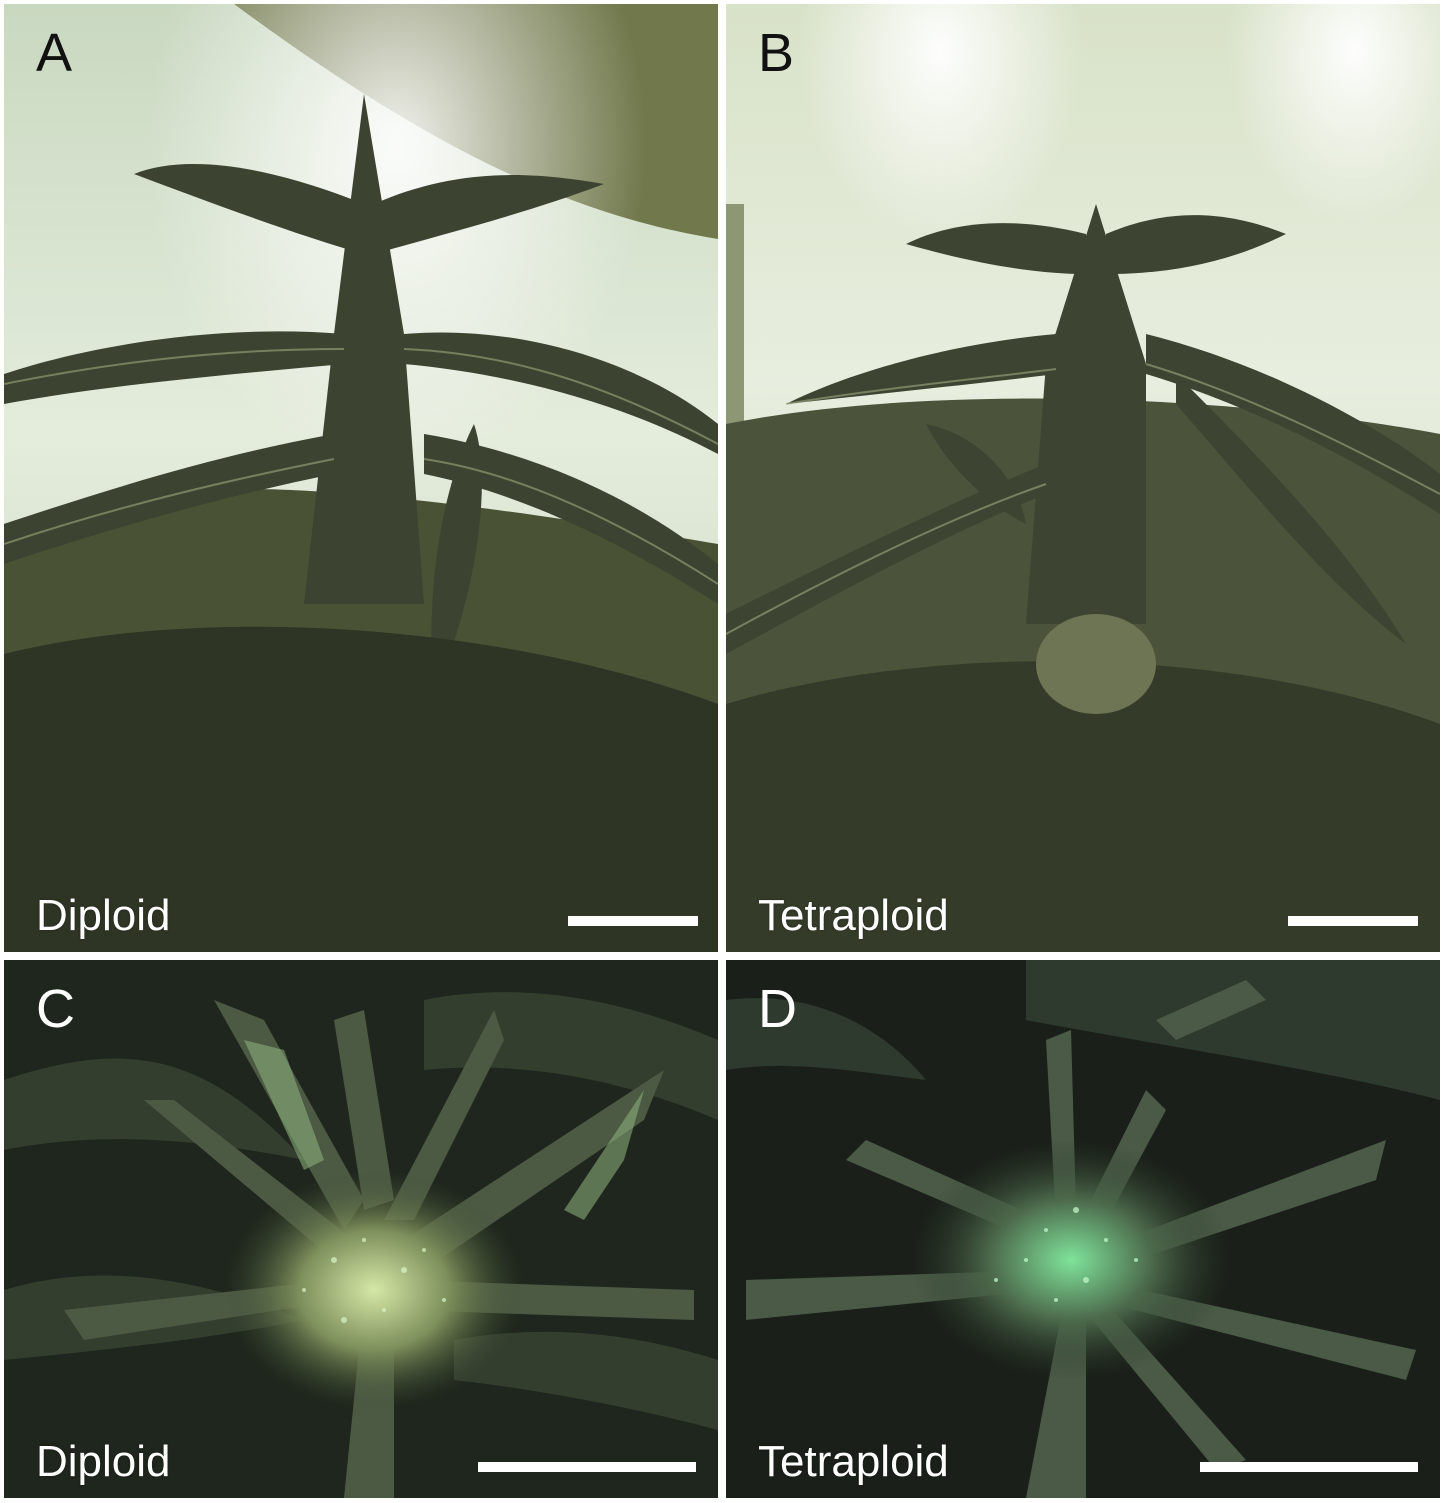 Image resolution: width=1444 pixels, height=1503 pixels. Describe the element at coordinates (853, 915) in the screenshot. I see `panel-b-label: Tetraploid` at that location.